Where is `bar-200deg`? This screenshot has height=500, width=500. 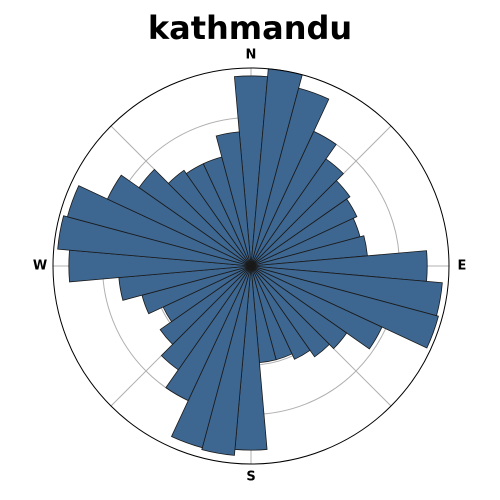 bar-200deg is located at coordinates (211, 357).